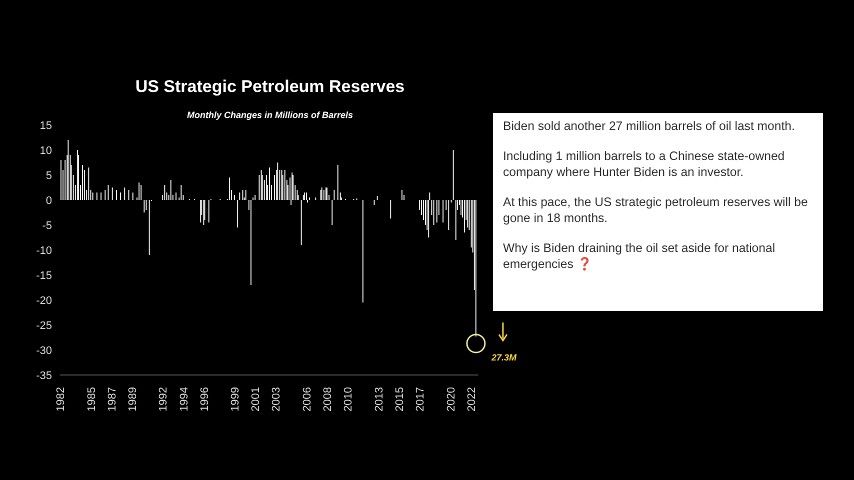 Image resolution: width=854 pixels, height=480 pixels. What do you see at coordinates (503, 357) in the screenshot?
I see `annotation: 27.3M` at bounding box center [503, 357].